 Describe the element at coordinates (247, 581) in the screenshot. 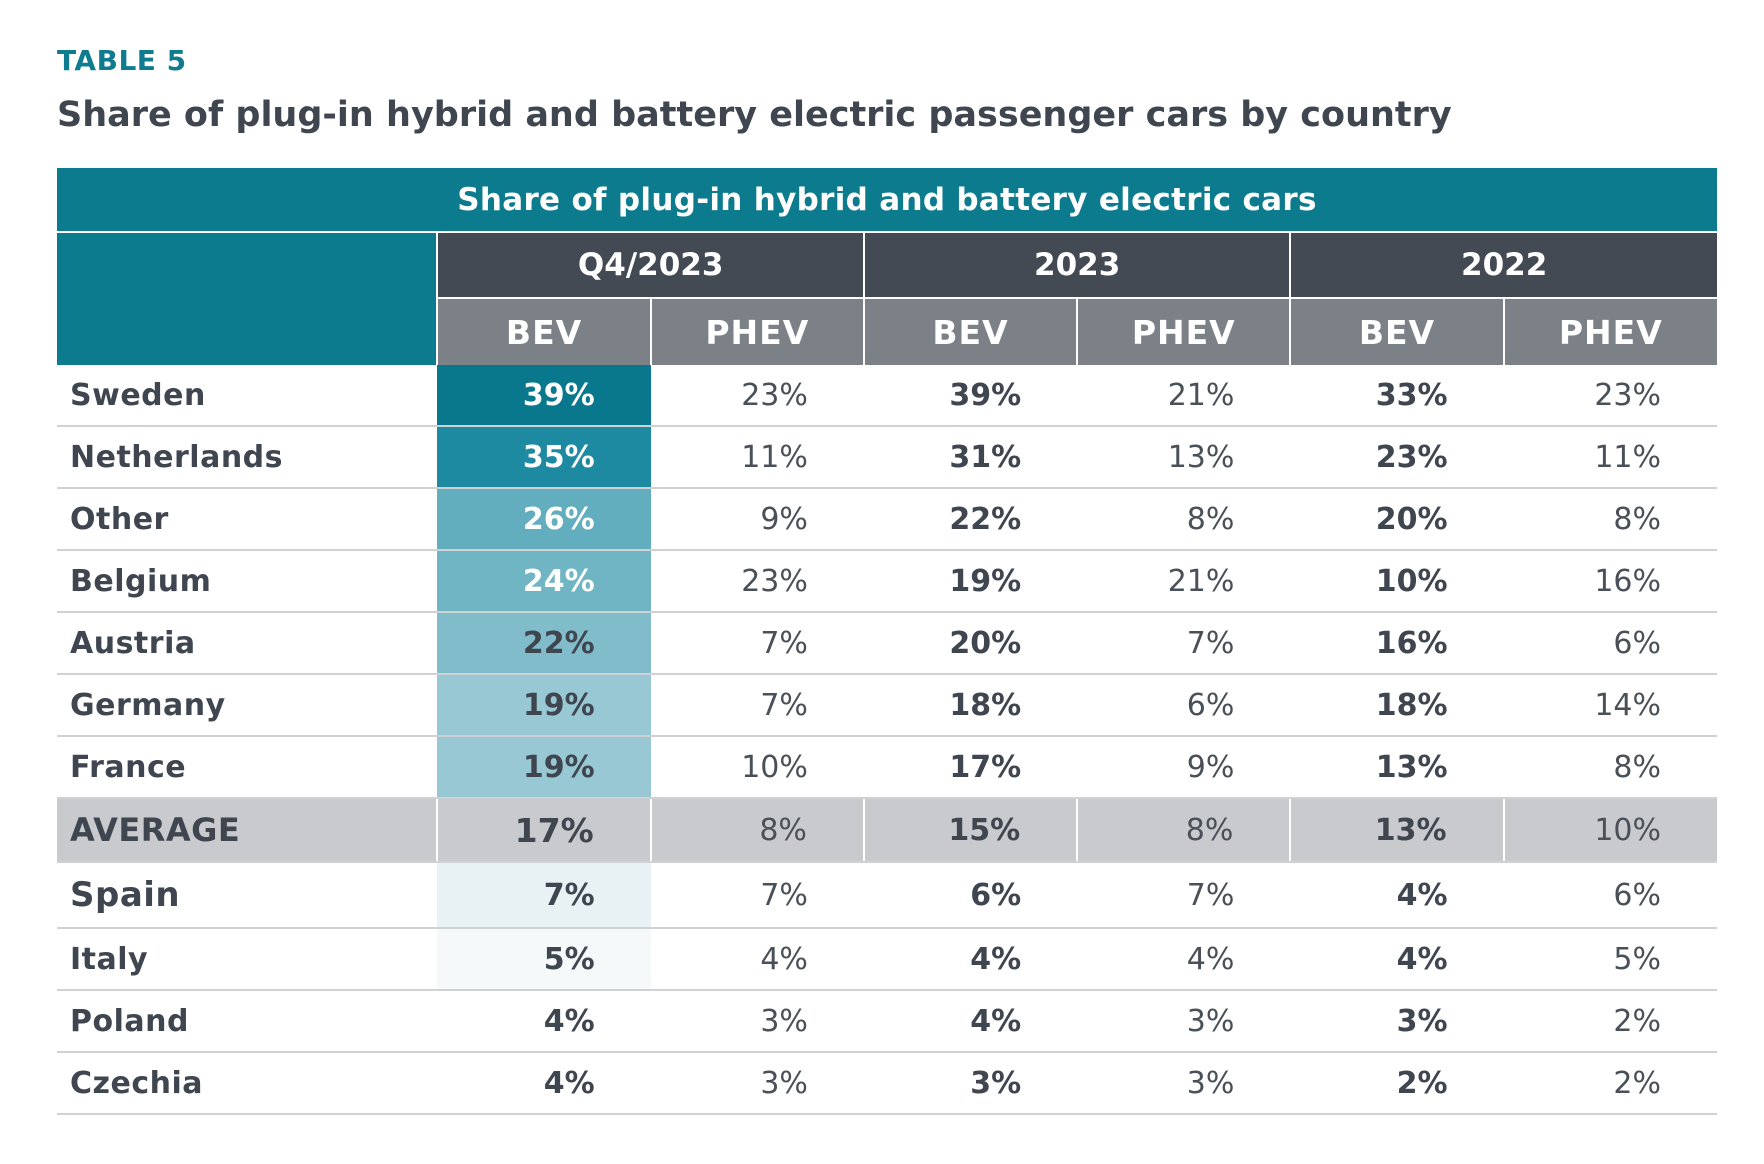

I see `country-name: Belgium` at that location.